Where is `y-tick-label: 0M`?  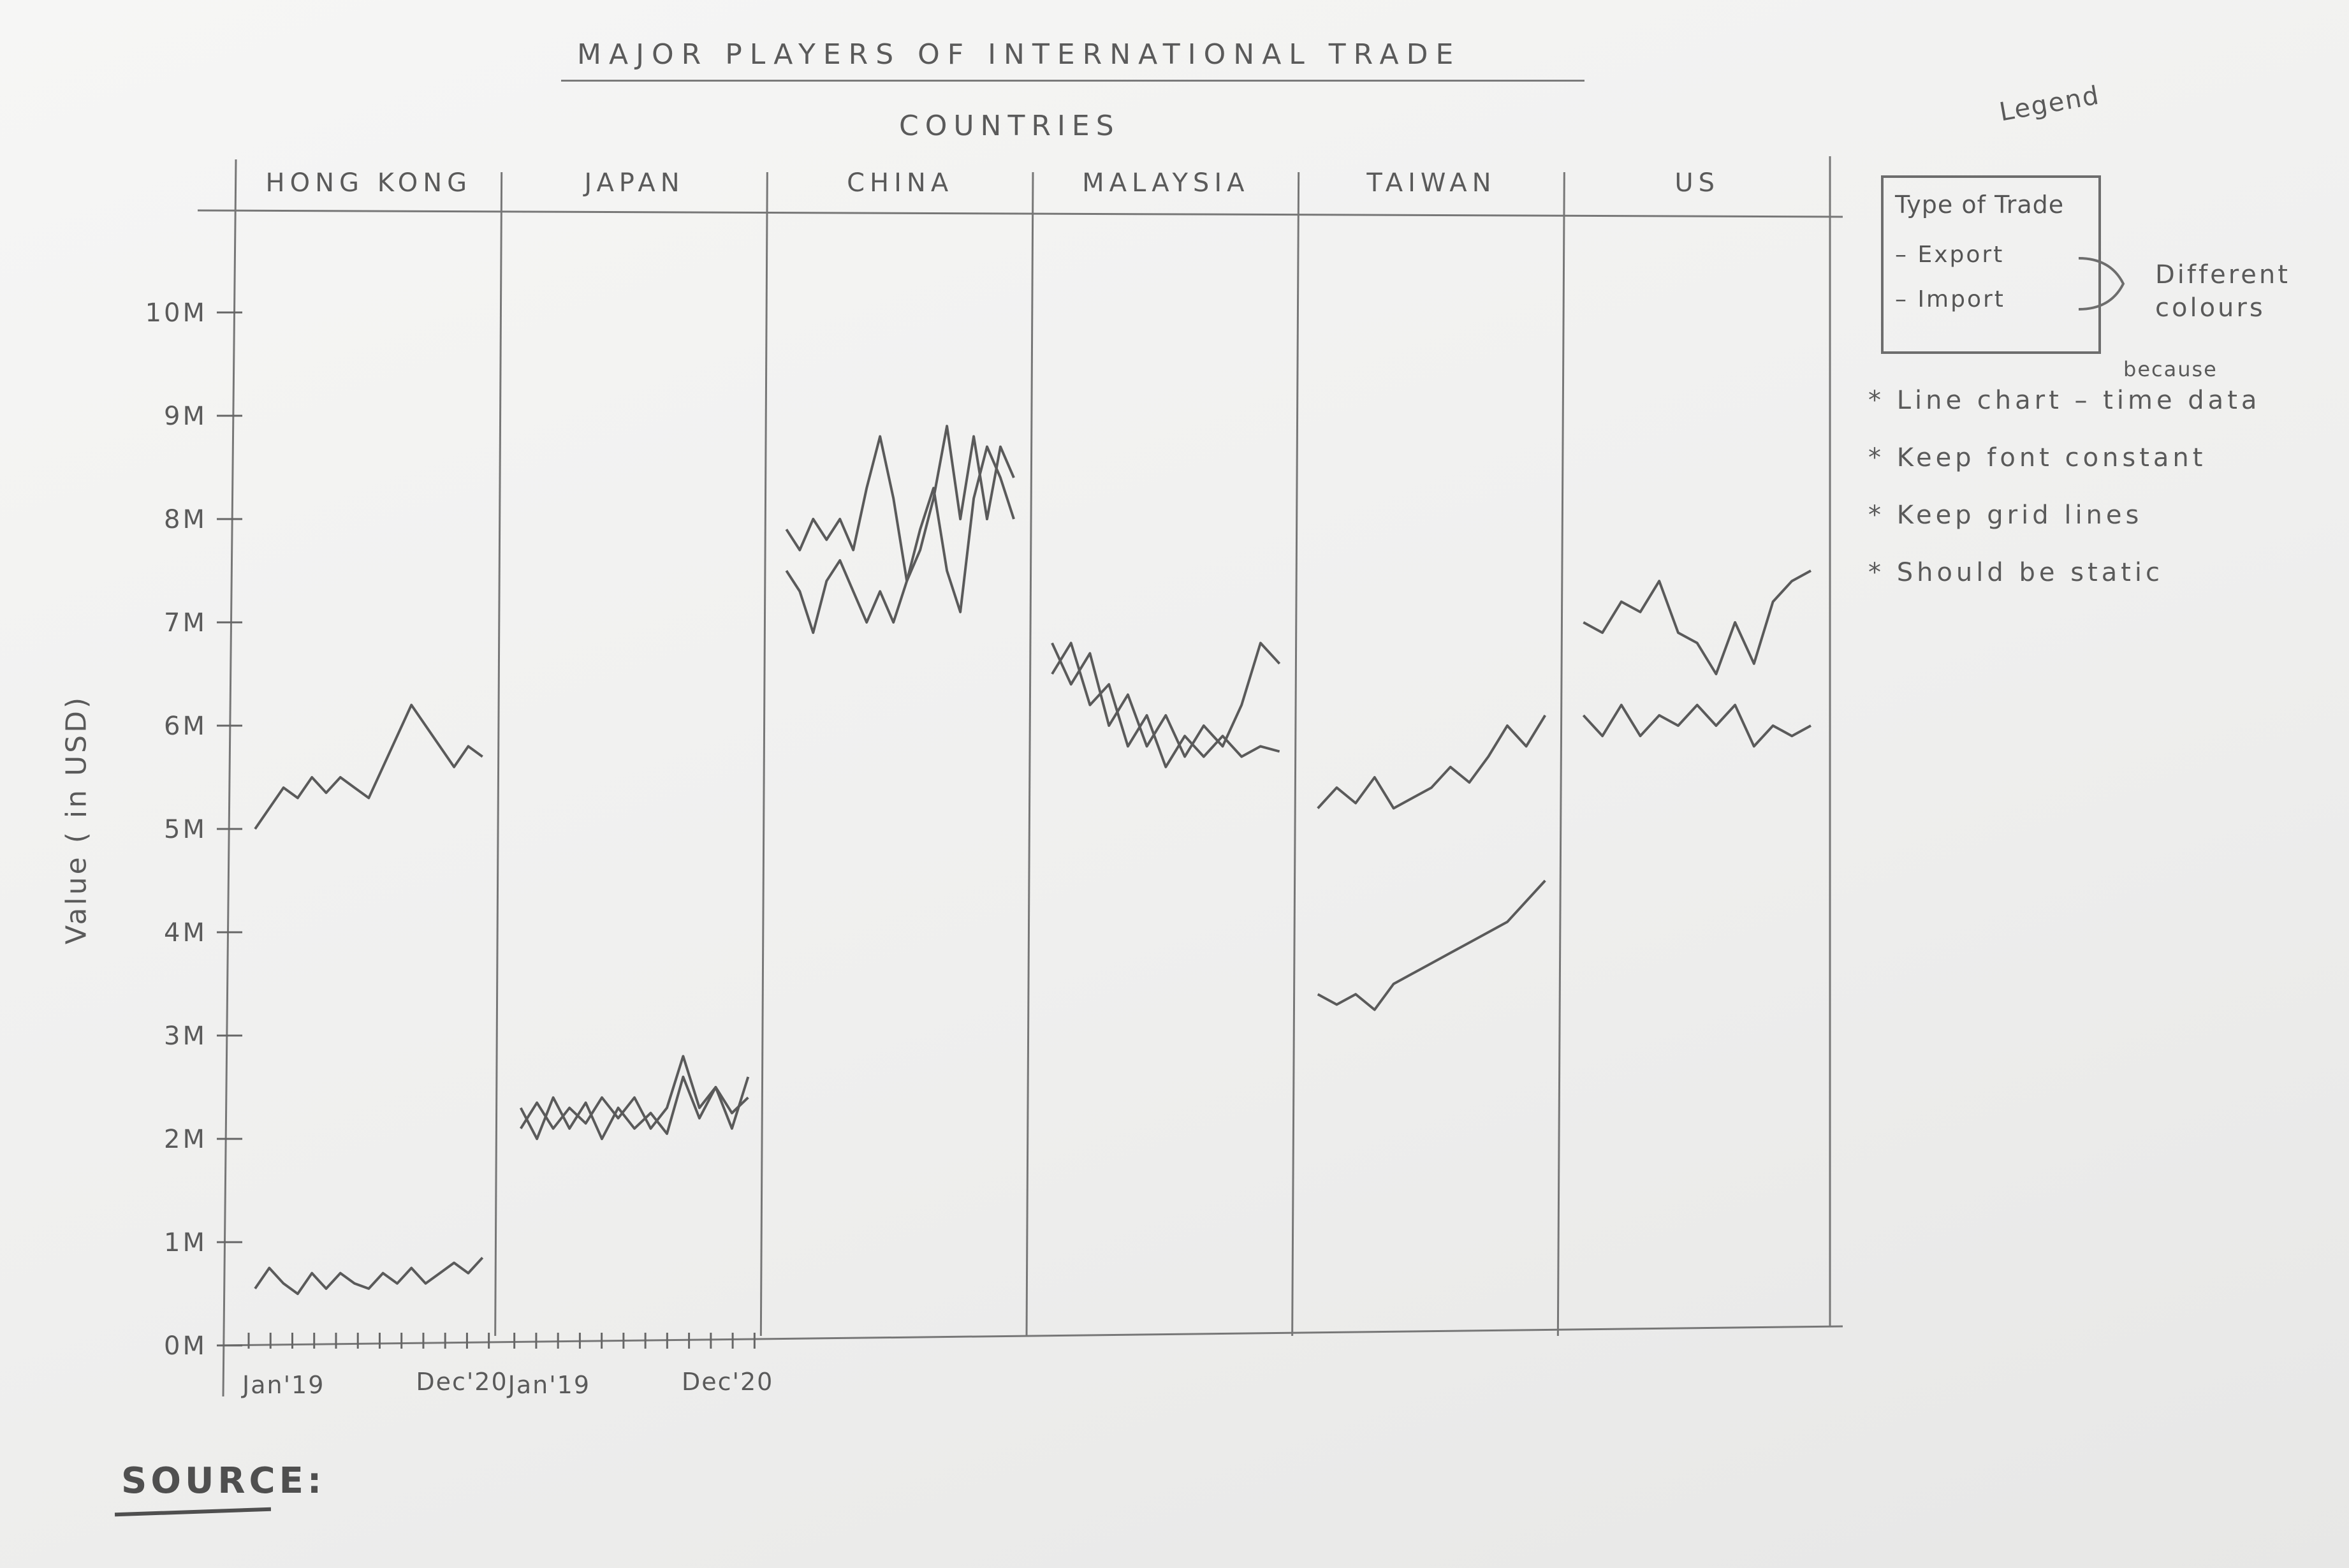 y-tick-label: 0M is located at coordinates (185, 1346).